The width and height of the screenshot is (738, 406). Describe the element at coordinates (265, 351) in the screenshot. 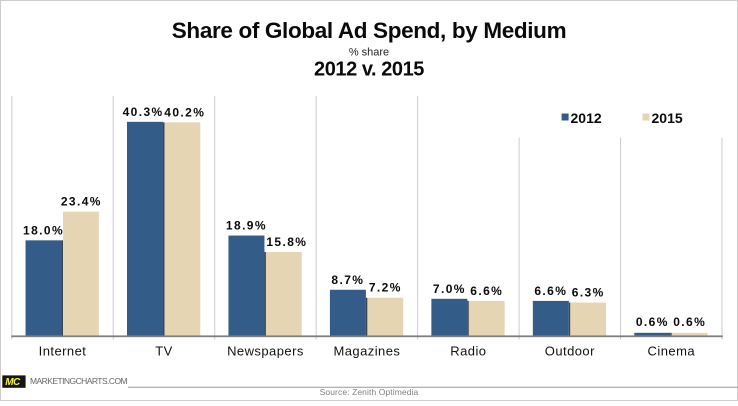

I see `svg-text: Newspapers` at that location.